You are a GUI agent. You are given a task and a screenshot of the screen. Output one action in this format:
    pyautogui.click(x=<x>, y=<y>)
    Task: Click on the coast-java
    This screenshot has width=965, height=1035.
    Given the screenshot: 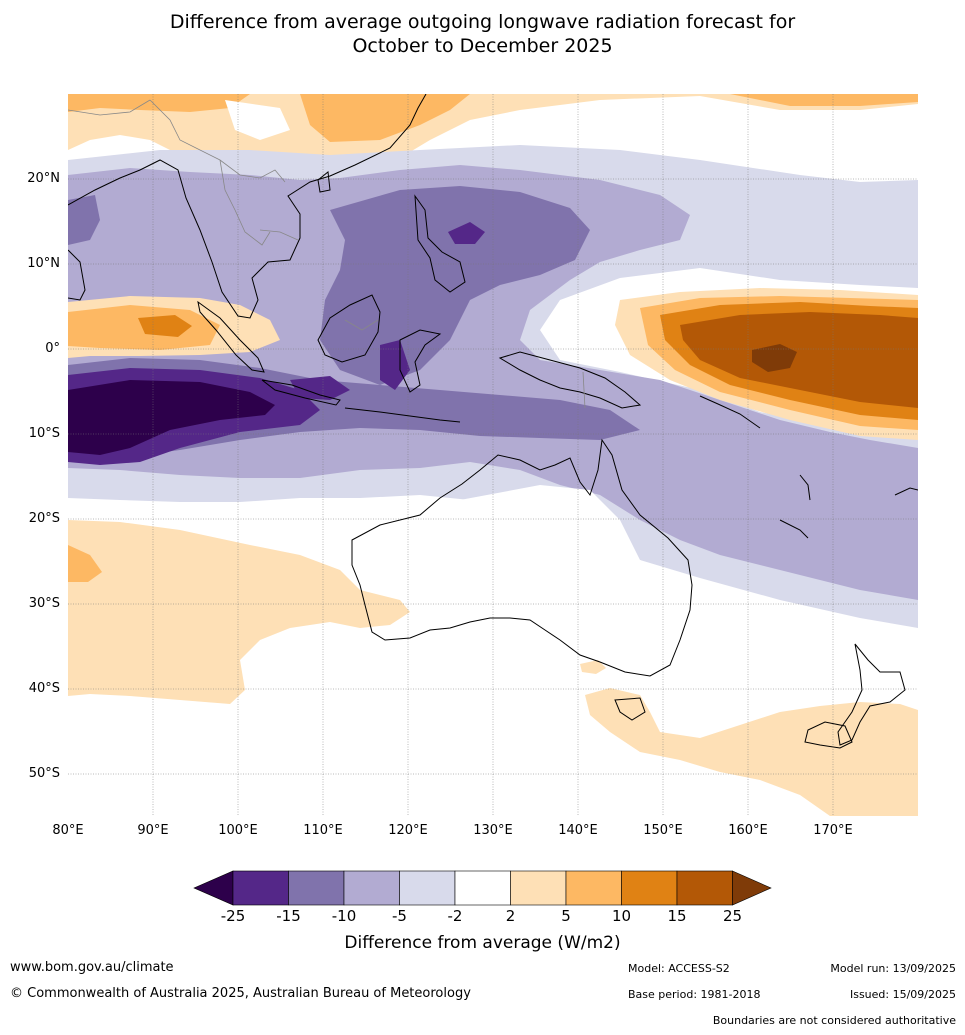 What is the action you would take?
    pyautogui.click(x=301, y=392)
    